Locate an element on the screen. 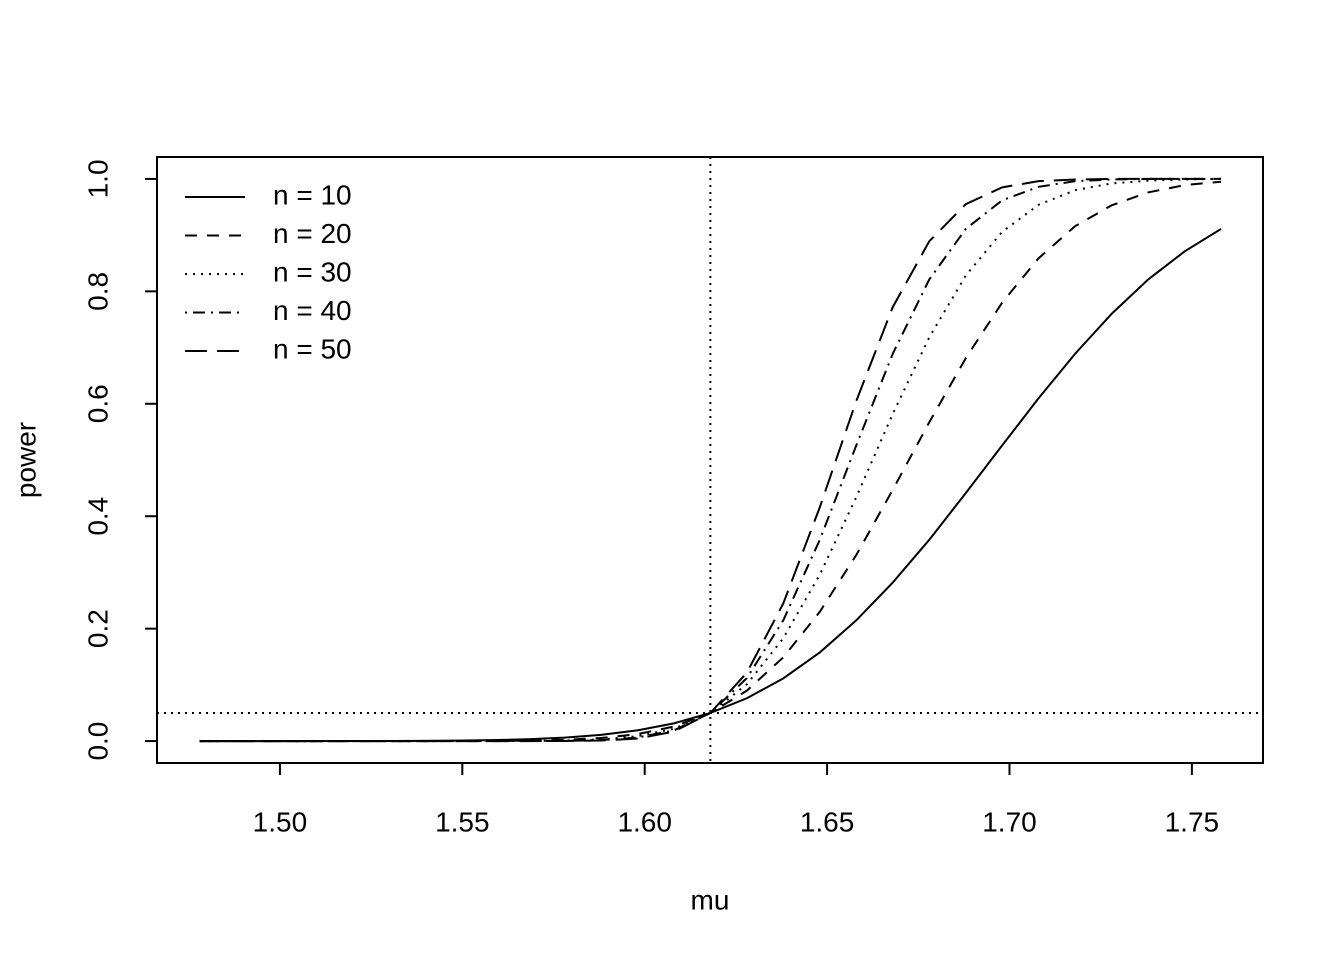 The width and height of the screenshot is (1344, 960). x-axis-label: mu is located at coordinates (710, 899).